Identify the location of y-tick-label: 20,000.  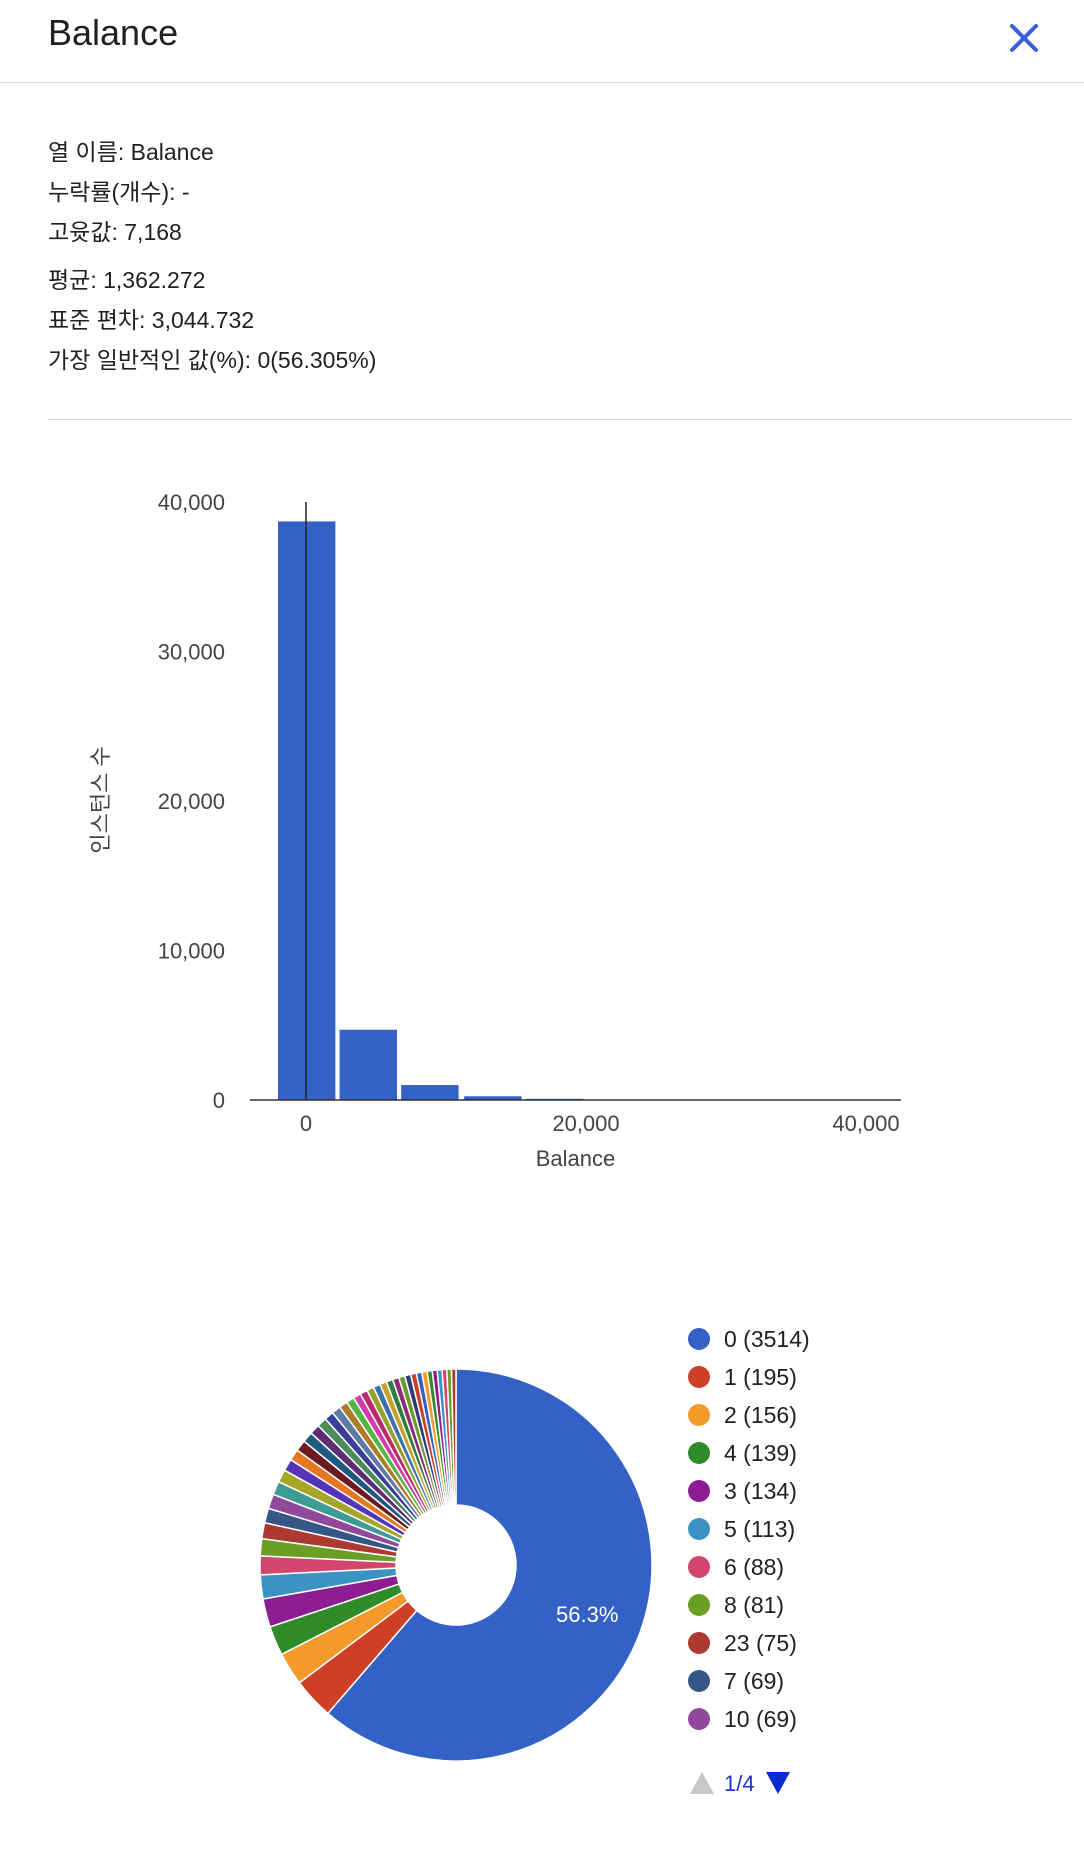
(191, 801).